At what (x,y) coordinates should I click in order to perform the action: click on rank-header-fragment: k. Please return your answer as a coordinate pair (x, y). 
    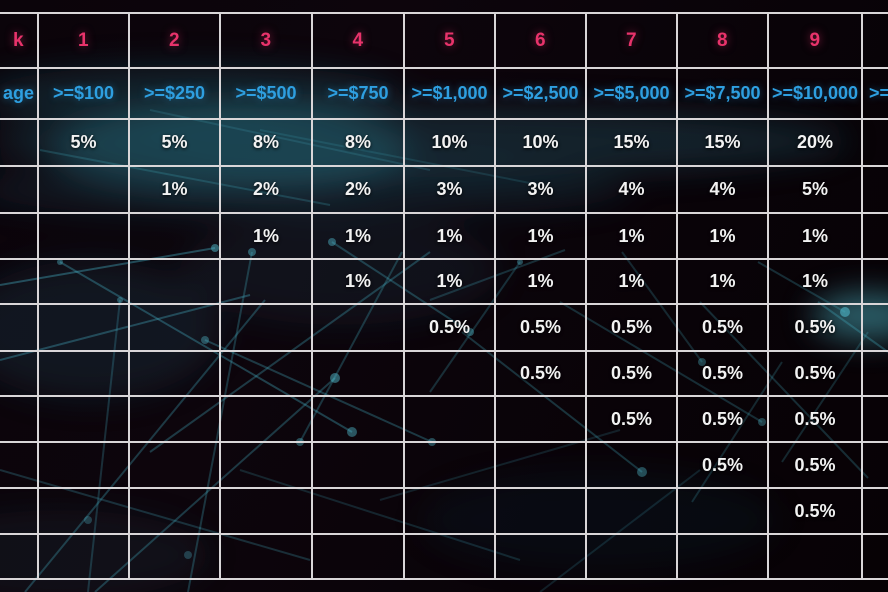
    Looking at the image, I should click on (19, 41).